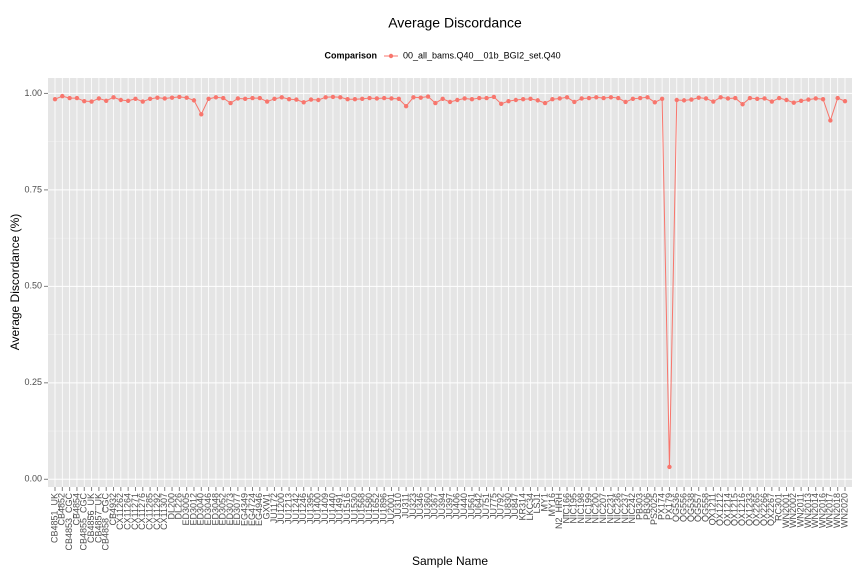 The image size is (864, 576). I want to click on x-tick-label: QX1215, so click(735, 509).